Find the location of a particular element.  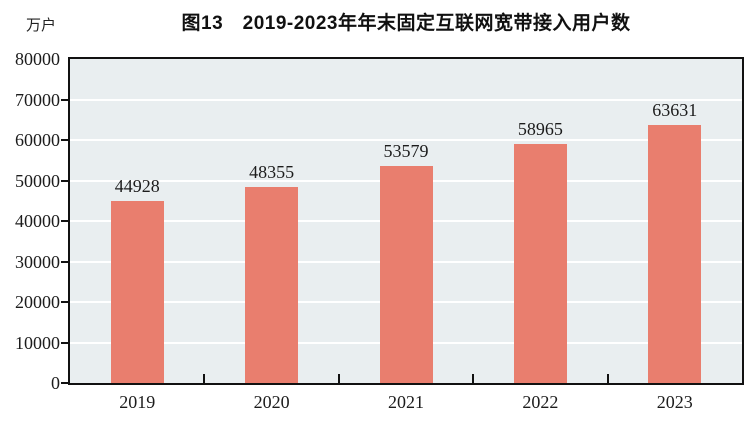

y-axis-tick-label: 70000 is located at coordinates (37, 99).